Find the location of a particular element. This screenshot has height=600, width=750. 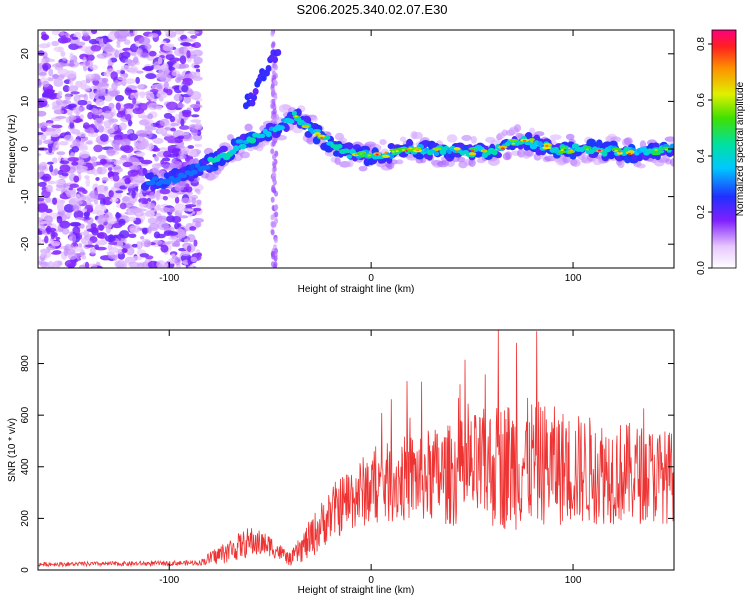

bottom-y-tick-label: 200 is located at coordinates (25, 518).